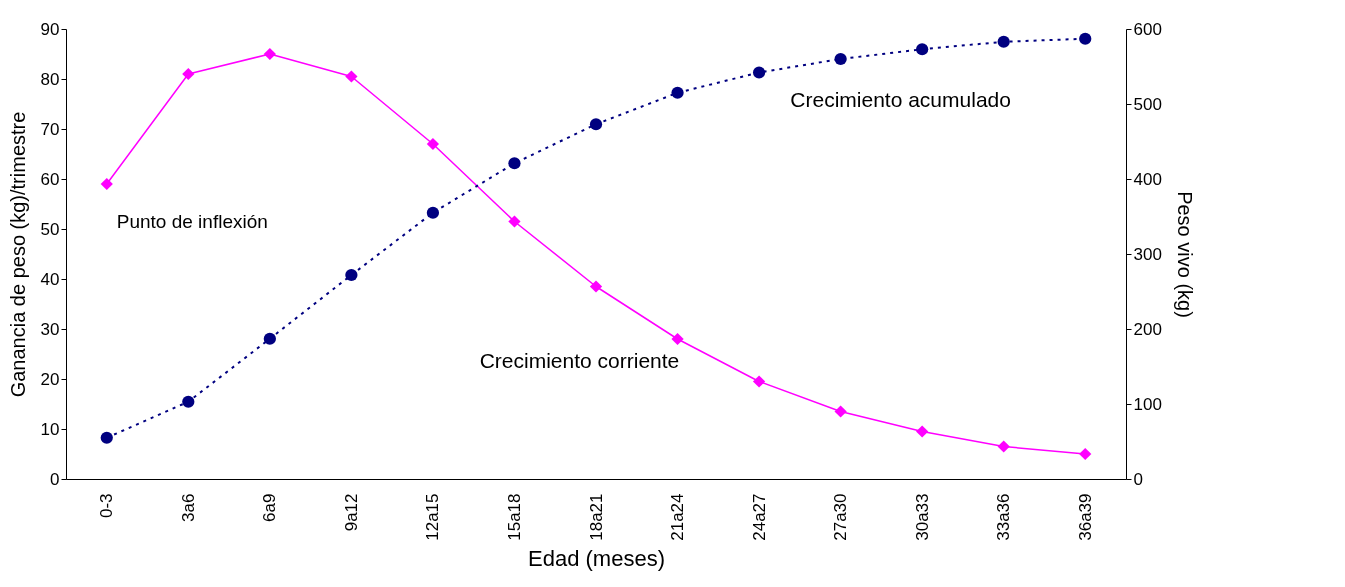 The image size is (1345, 587). What do you see at coordinates (596, 558) in the screenshot?
I see `x-axis-title: Edad (meses)` at bounding box center [596, 558].